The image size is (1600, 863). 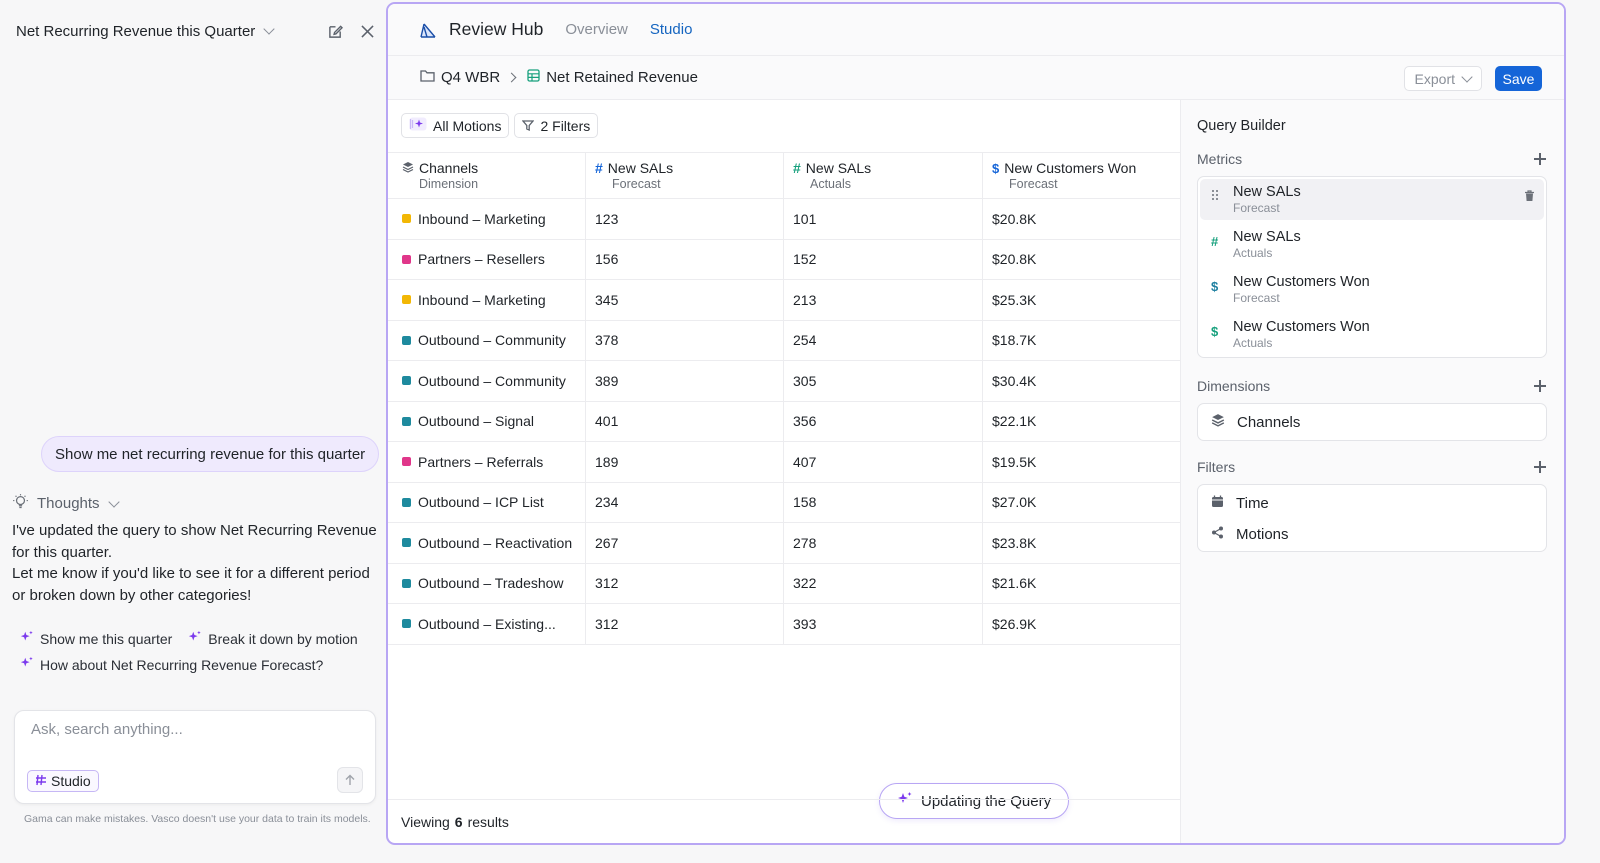 What do you see at coordinates (1253, 253) in the screenshot?
I see `metric-sub: Actuals` at bounding box center [1253, 253].